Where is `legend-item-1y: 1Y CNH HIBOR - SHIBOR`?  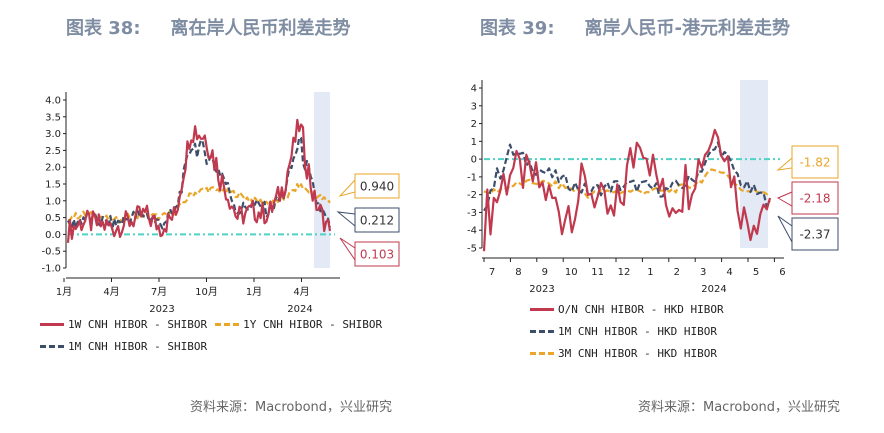 legend-item-1y: 1Y CNH HIBOR - SHIBOR is located at coordinates (298, 324).